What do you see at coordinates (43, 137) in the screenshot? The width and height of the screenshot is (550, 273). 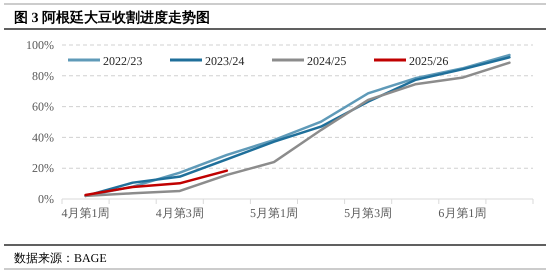 I see `y-tick-label: 40%` at bounding box center [43, 137].